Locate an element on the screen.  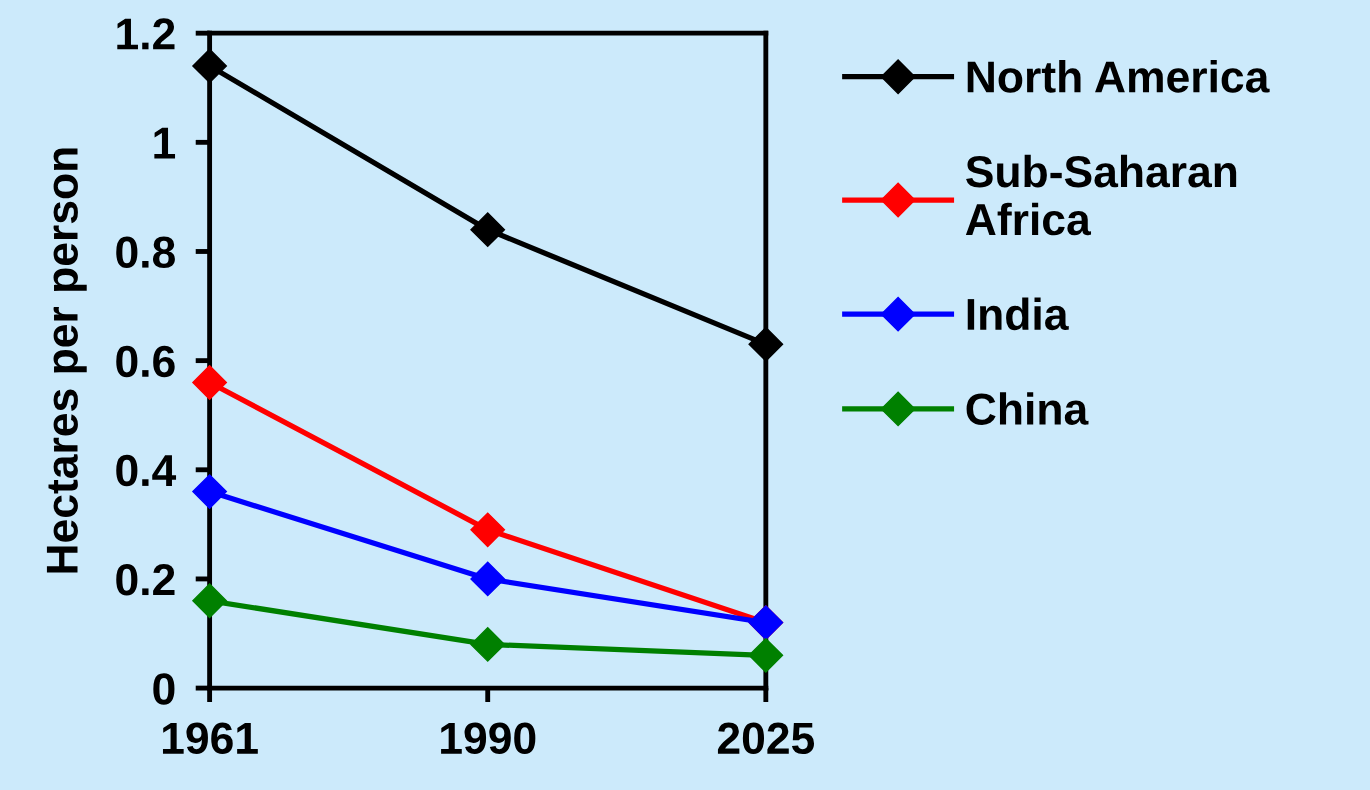
x-tick-label: 1990 is located at coordinates (488, 738).